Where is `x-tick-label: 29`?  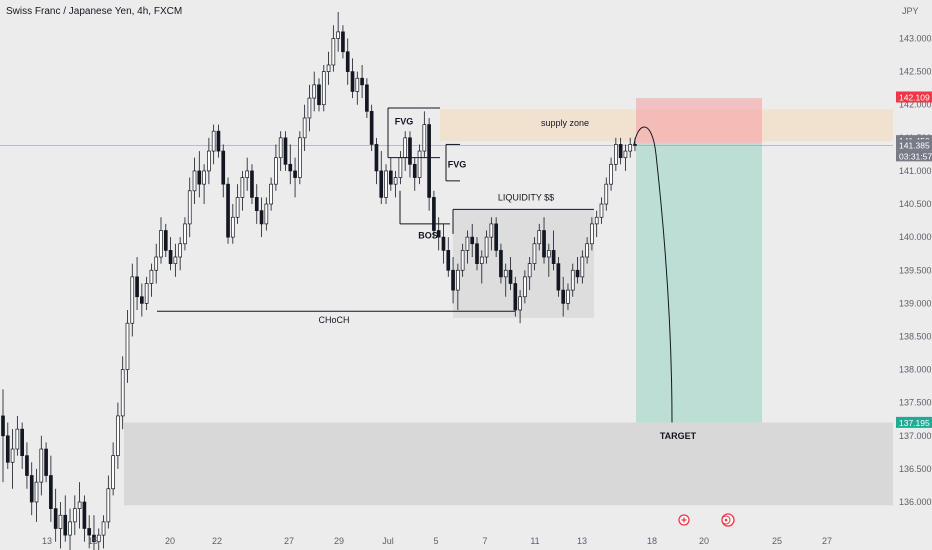
x-tick-label: 29 is located at coordinates (339, 541).